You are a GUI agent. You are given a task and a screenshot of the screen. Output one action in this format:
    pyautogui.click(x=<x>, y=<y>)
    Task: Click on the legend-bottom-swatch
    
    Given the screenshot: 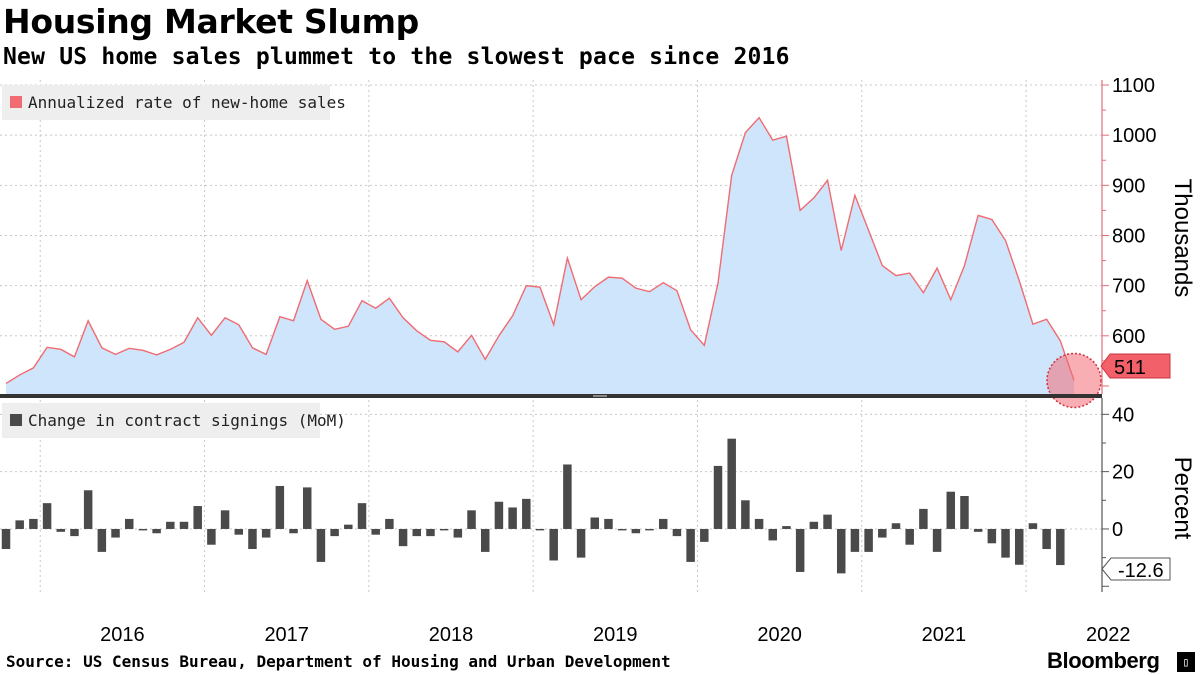 What is the action you would take?
    pyautogui.click(x=16, y=420)
    